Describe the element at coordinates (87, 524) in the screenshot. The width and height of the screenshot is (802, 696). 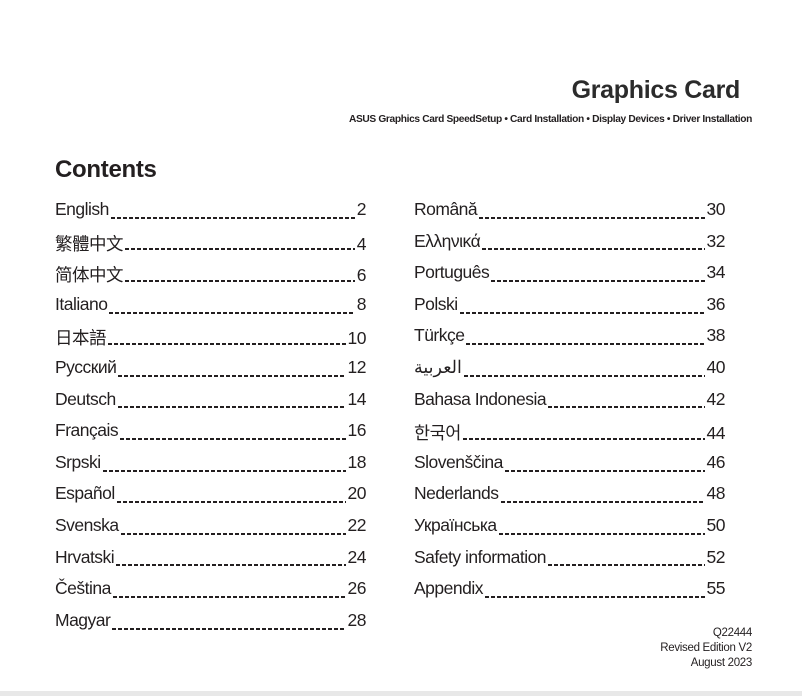
I see `toc-entry-label: Svenska` at that location.